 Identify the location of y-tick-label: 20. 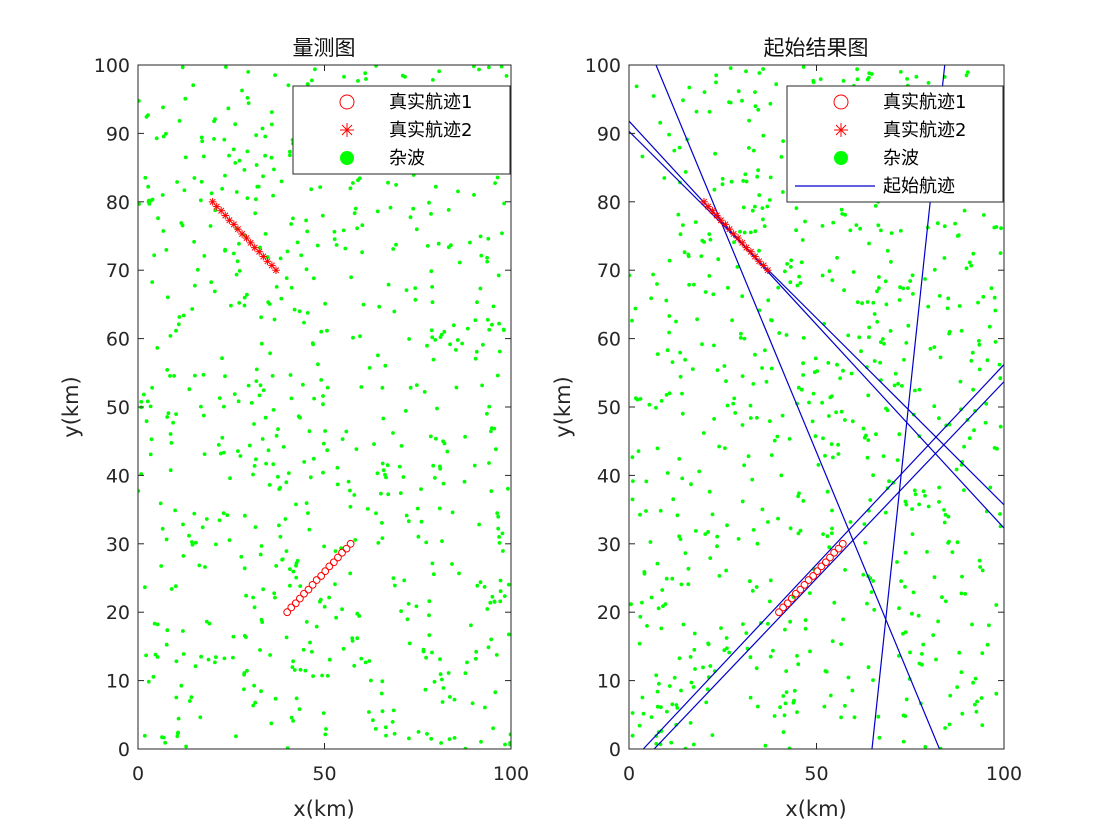
(609, 613).